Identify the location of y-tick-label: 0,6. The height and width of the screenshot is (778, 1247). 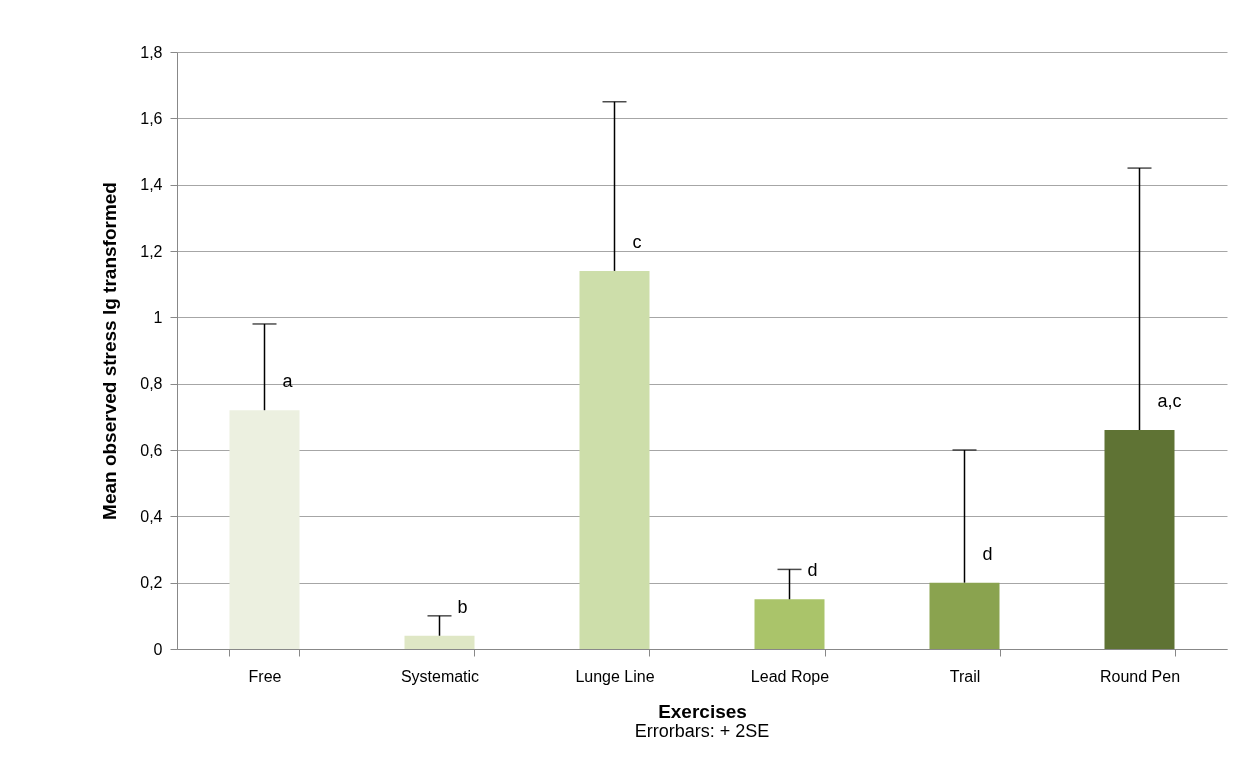
(151, 450).